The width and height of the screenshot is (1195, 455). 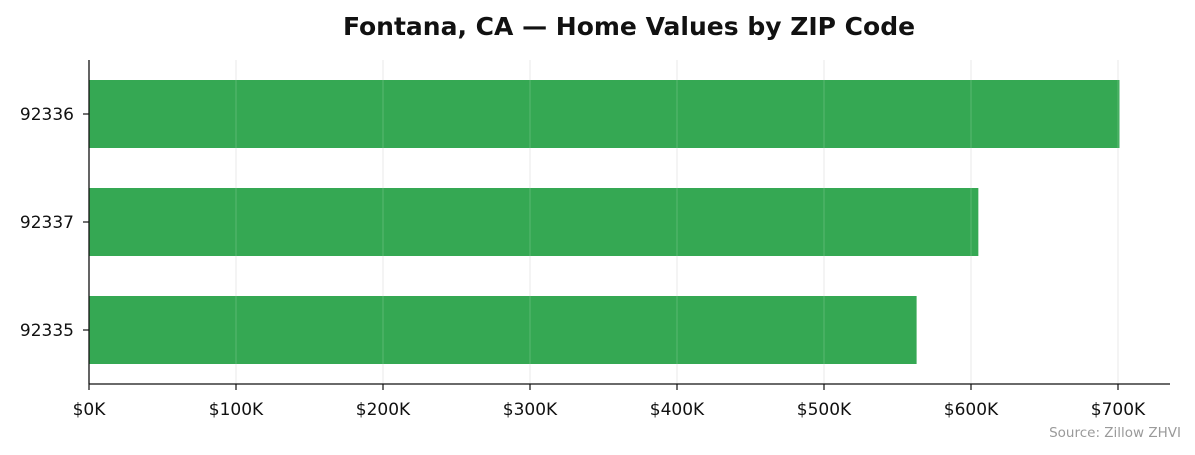 I want to click on x-tick-label: $300K, so click(x=530, y=410).